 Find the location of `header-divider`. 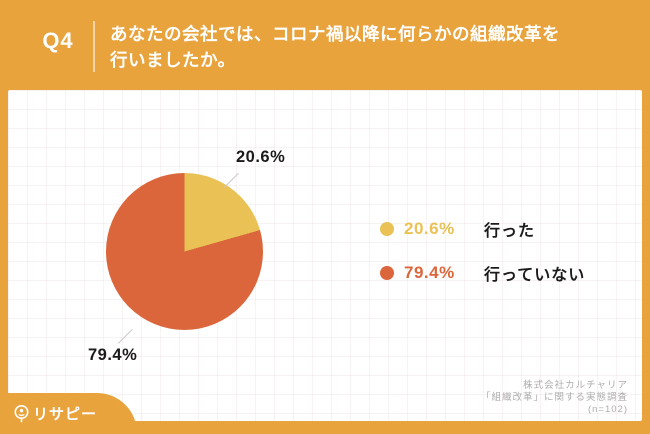

header-divider is located at coordinates (94, 46).